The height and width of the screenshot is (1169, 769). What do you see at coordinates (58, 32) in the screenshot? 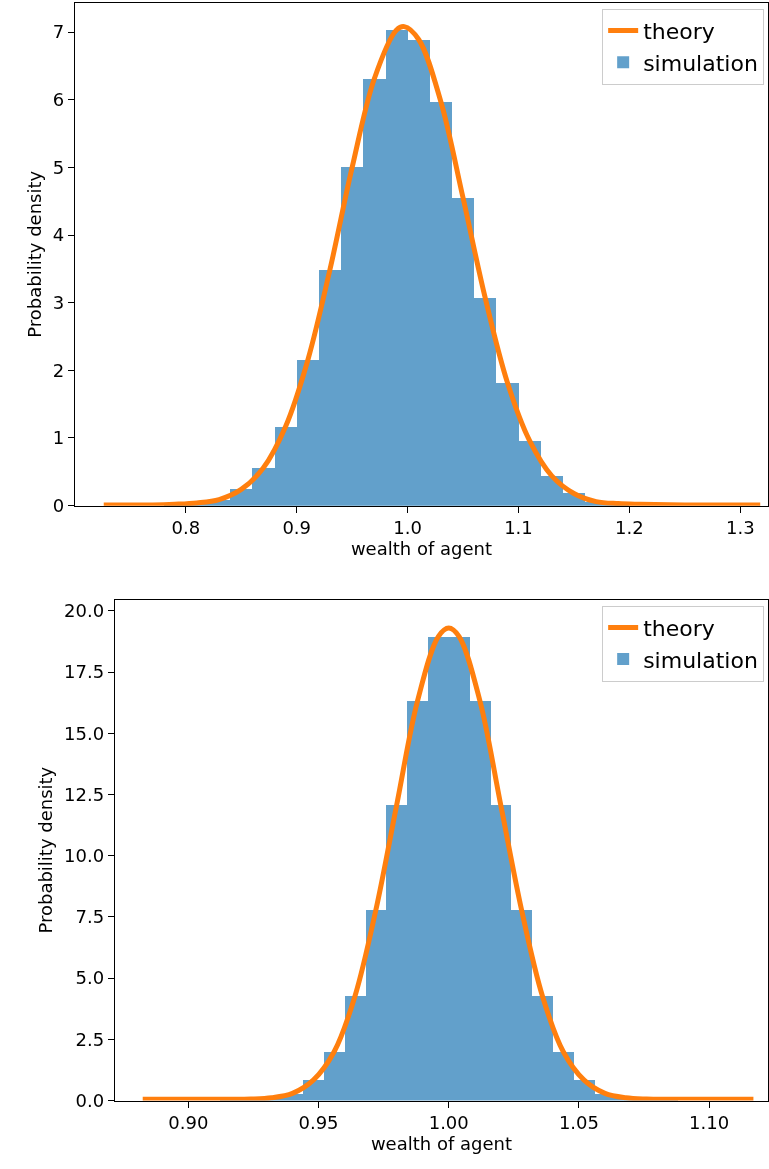
I see `y-tick-label: 7` at bounding box center [58, 32].